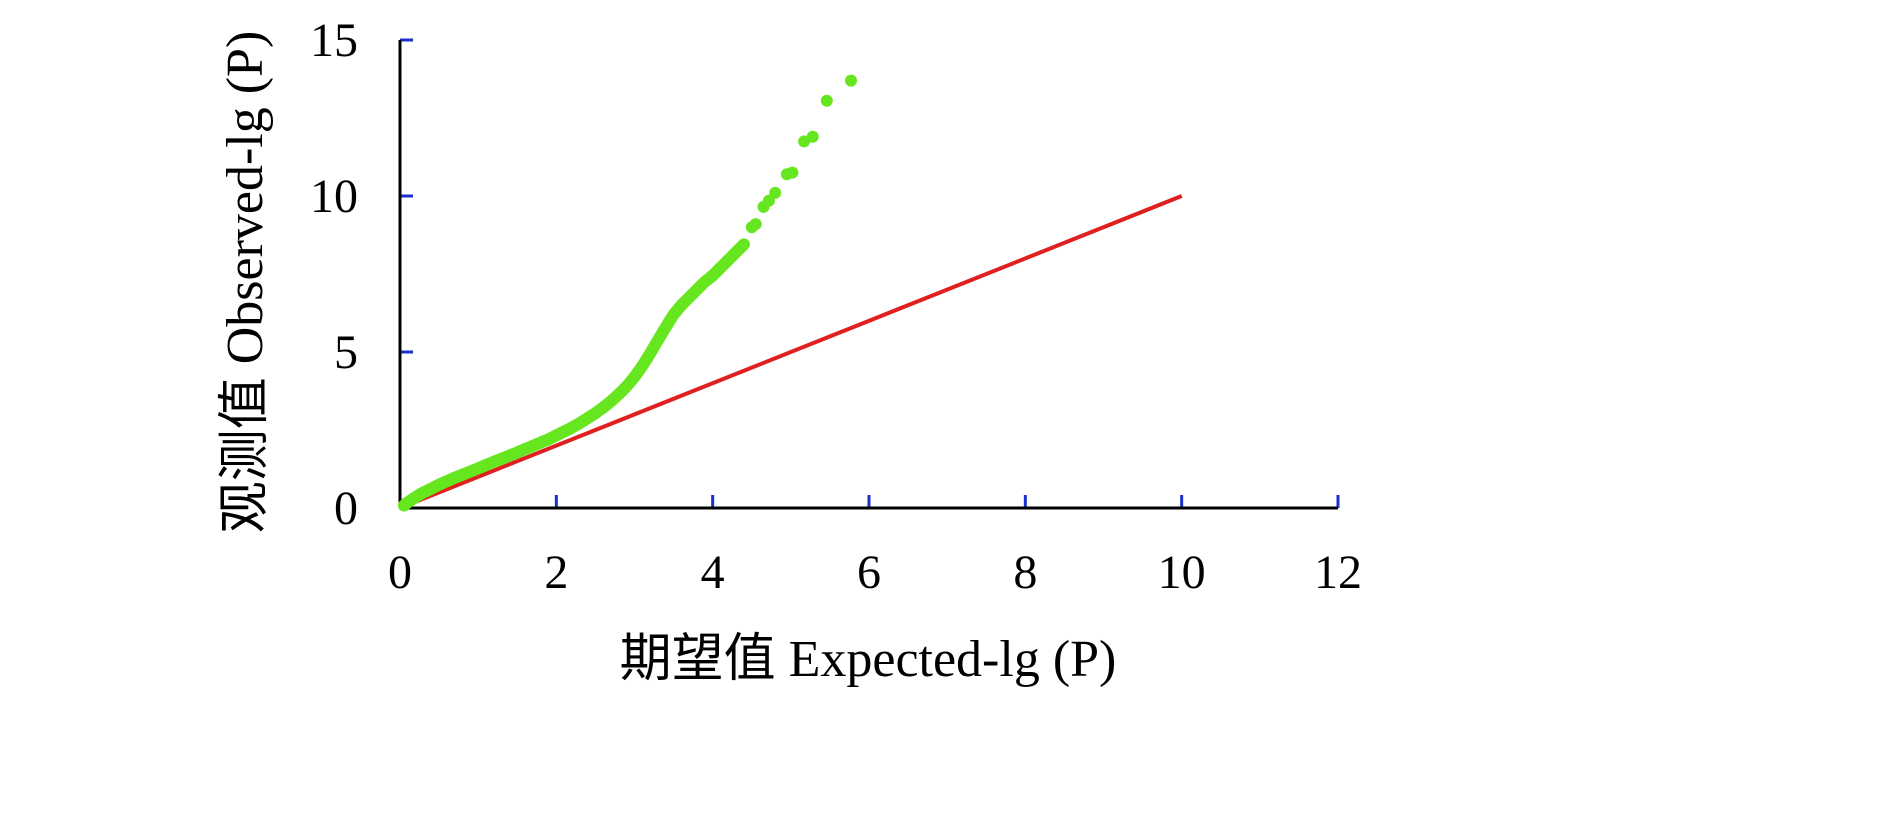 This screenshot has width=1890, height=827. Describe the element at coordinates (869, 572) in the screenshot. I see `x-tick-label: 6` at that location.